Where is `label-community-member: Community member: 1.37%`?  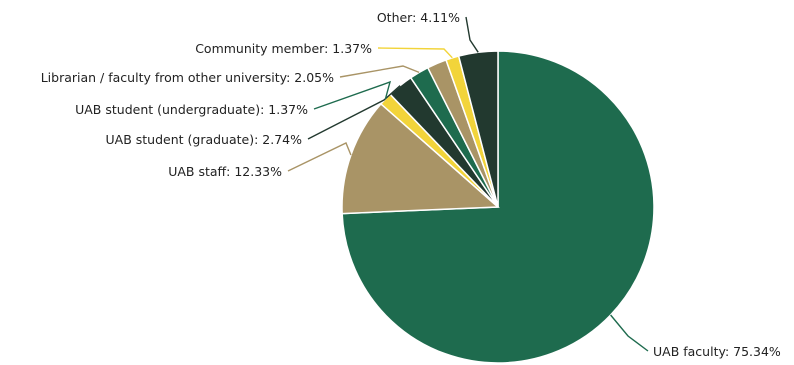
label-community-member: Community member: 1.37% is located at coordinates (283, 48).